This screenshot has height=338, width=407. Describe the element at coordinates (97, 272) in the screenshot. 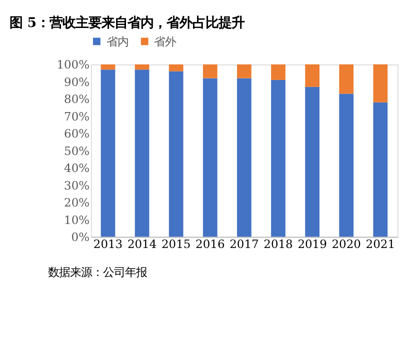

I see `source-note: 数据来源：公司年报` at that location.